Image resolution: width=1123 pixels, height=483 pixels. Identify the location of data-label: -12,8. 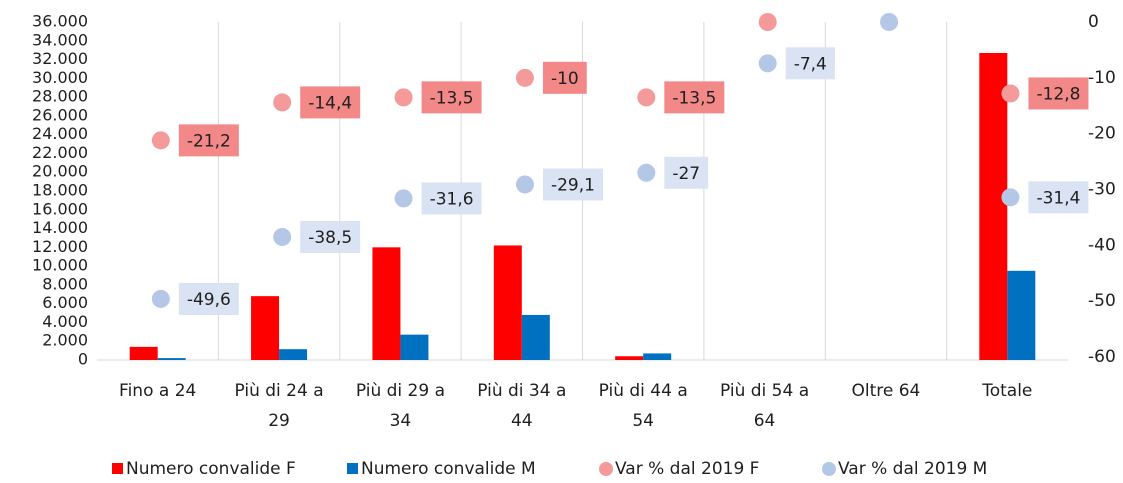
(1058, 94).